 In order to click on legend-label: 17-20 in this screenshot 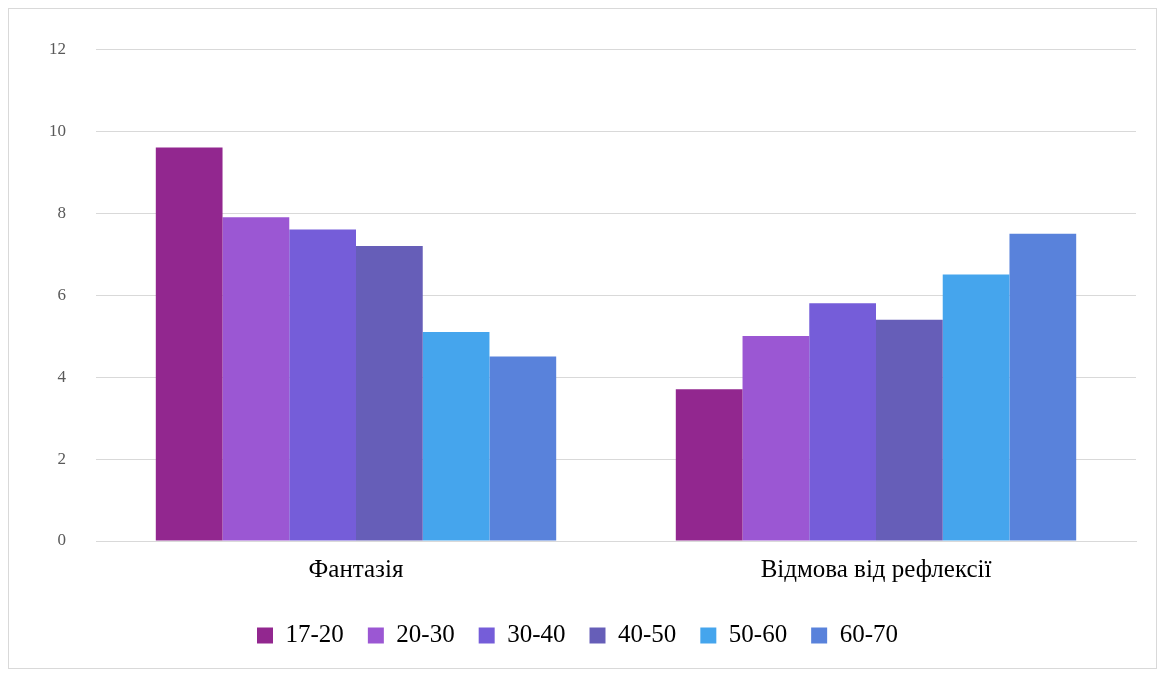, I will do `click(314, 634)`.